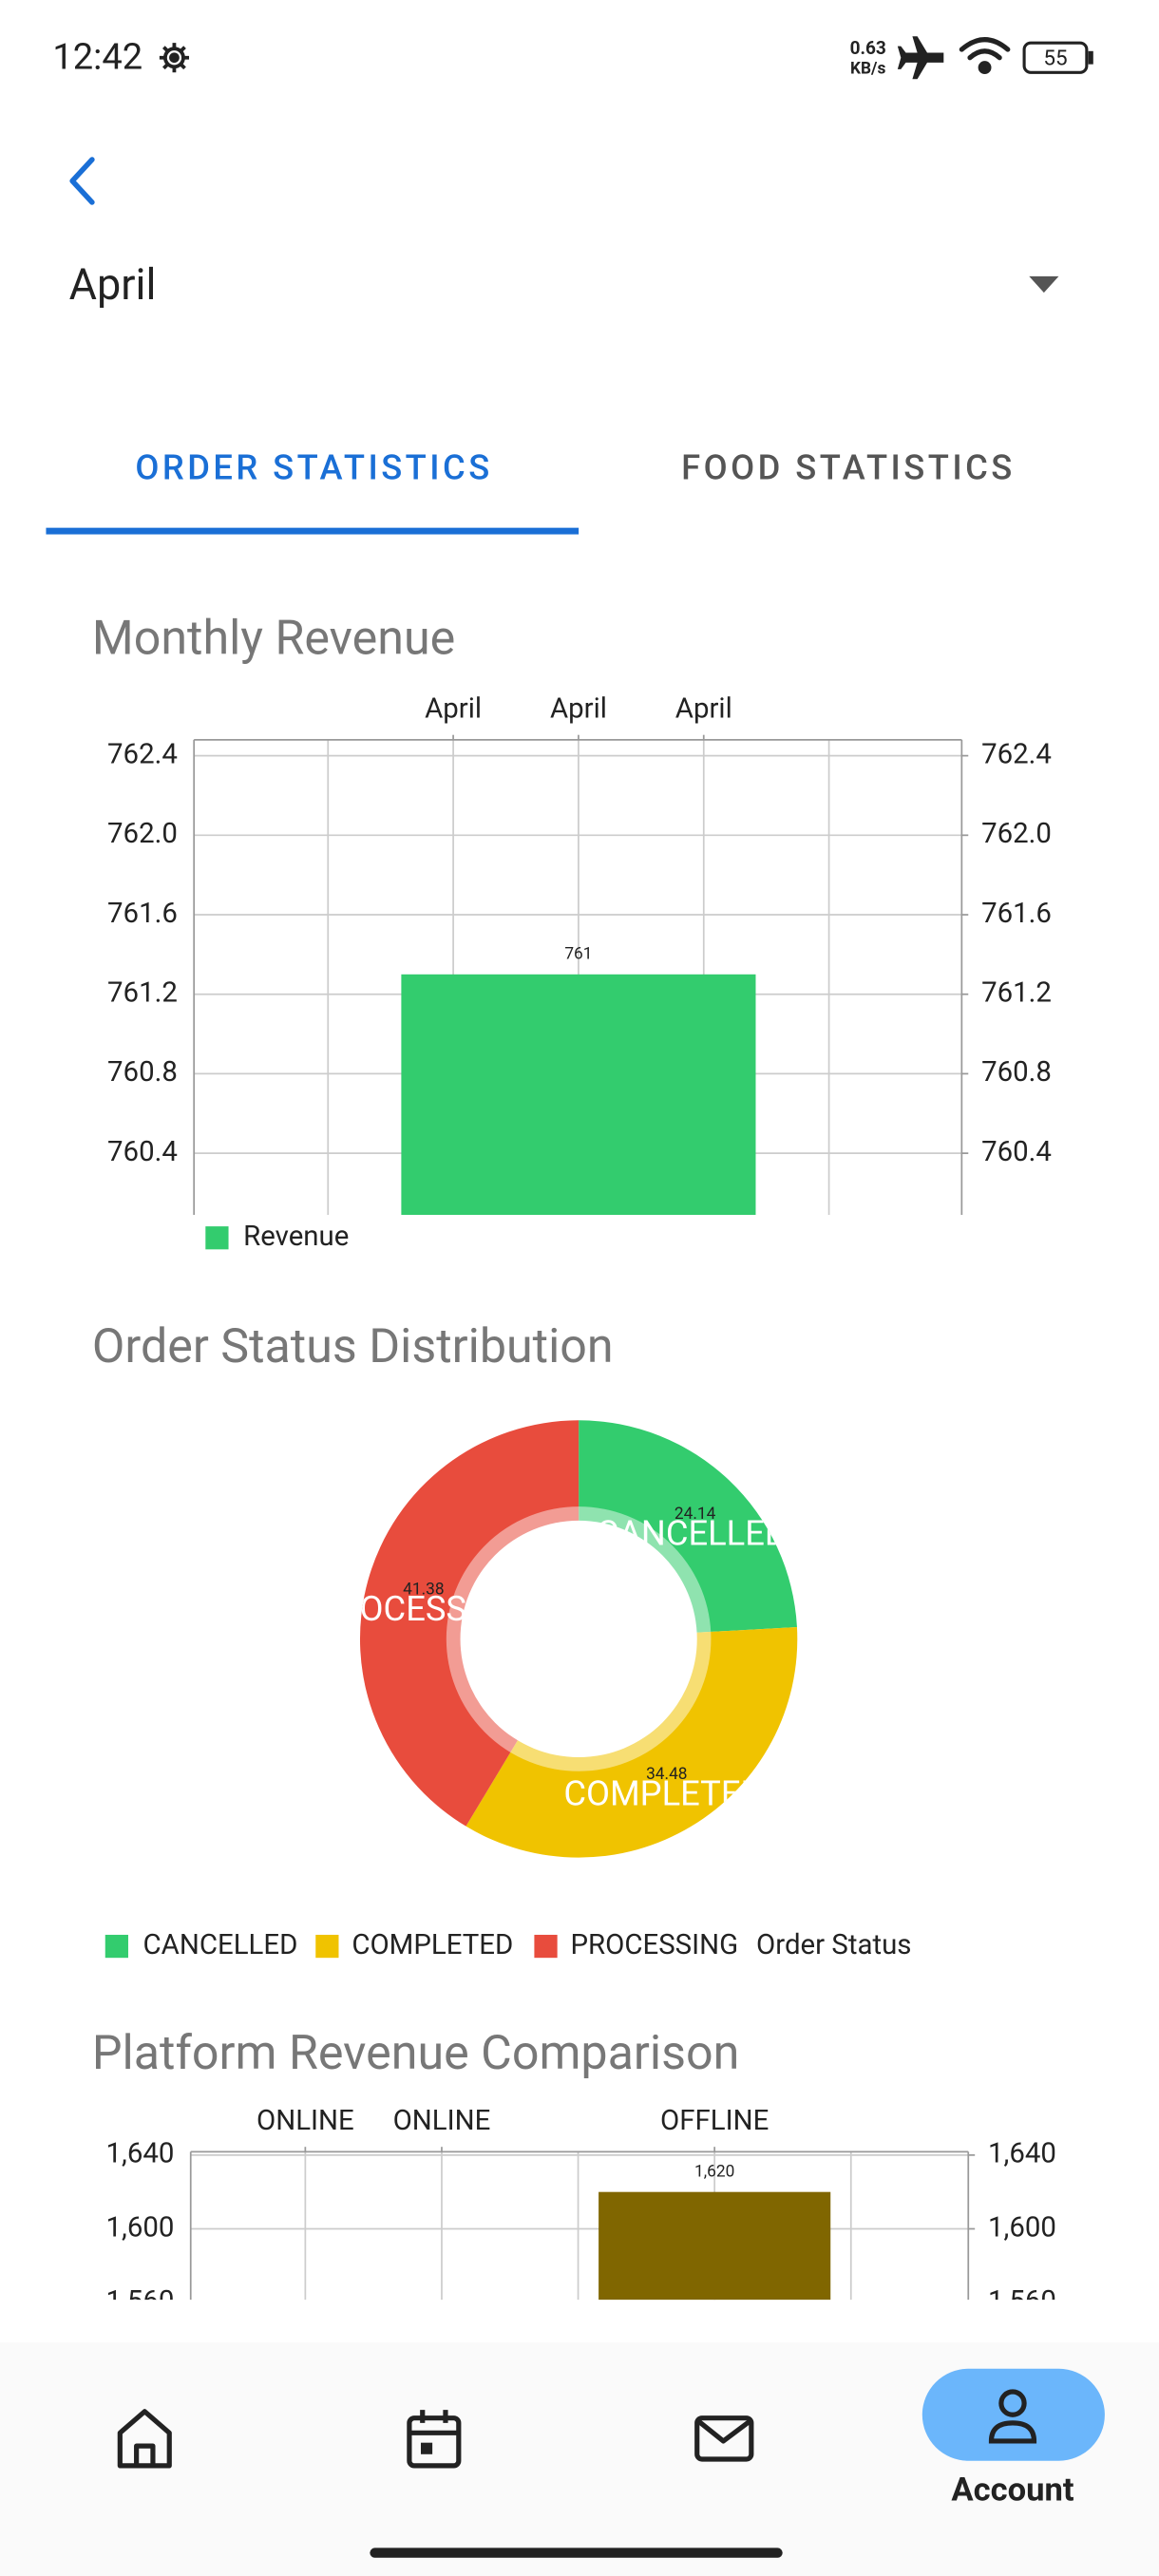  What do you see at coordinates (1016, 834) in the screenshot?
I see `y2-tick-label: 762.0` at bounding box center [1016, 834].